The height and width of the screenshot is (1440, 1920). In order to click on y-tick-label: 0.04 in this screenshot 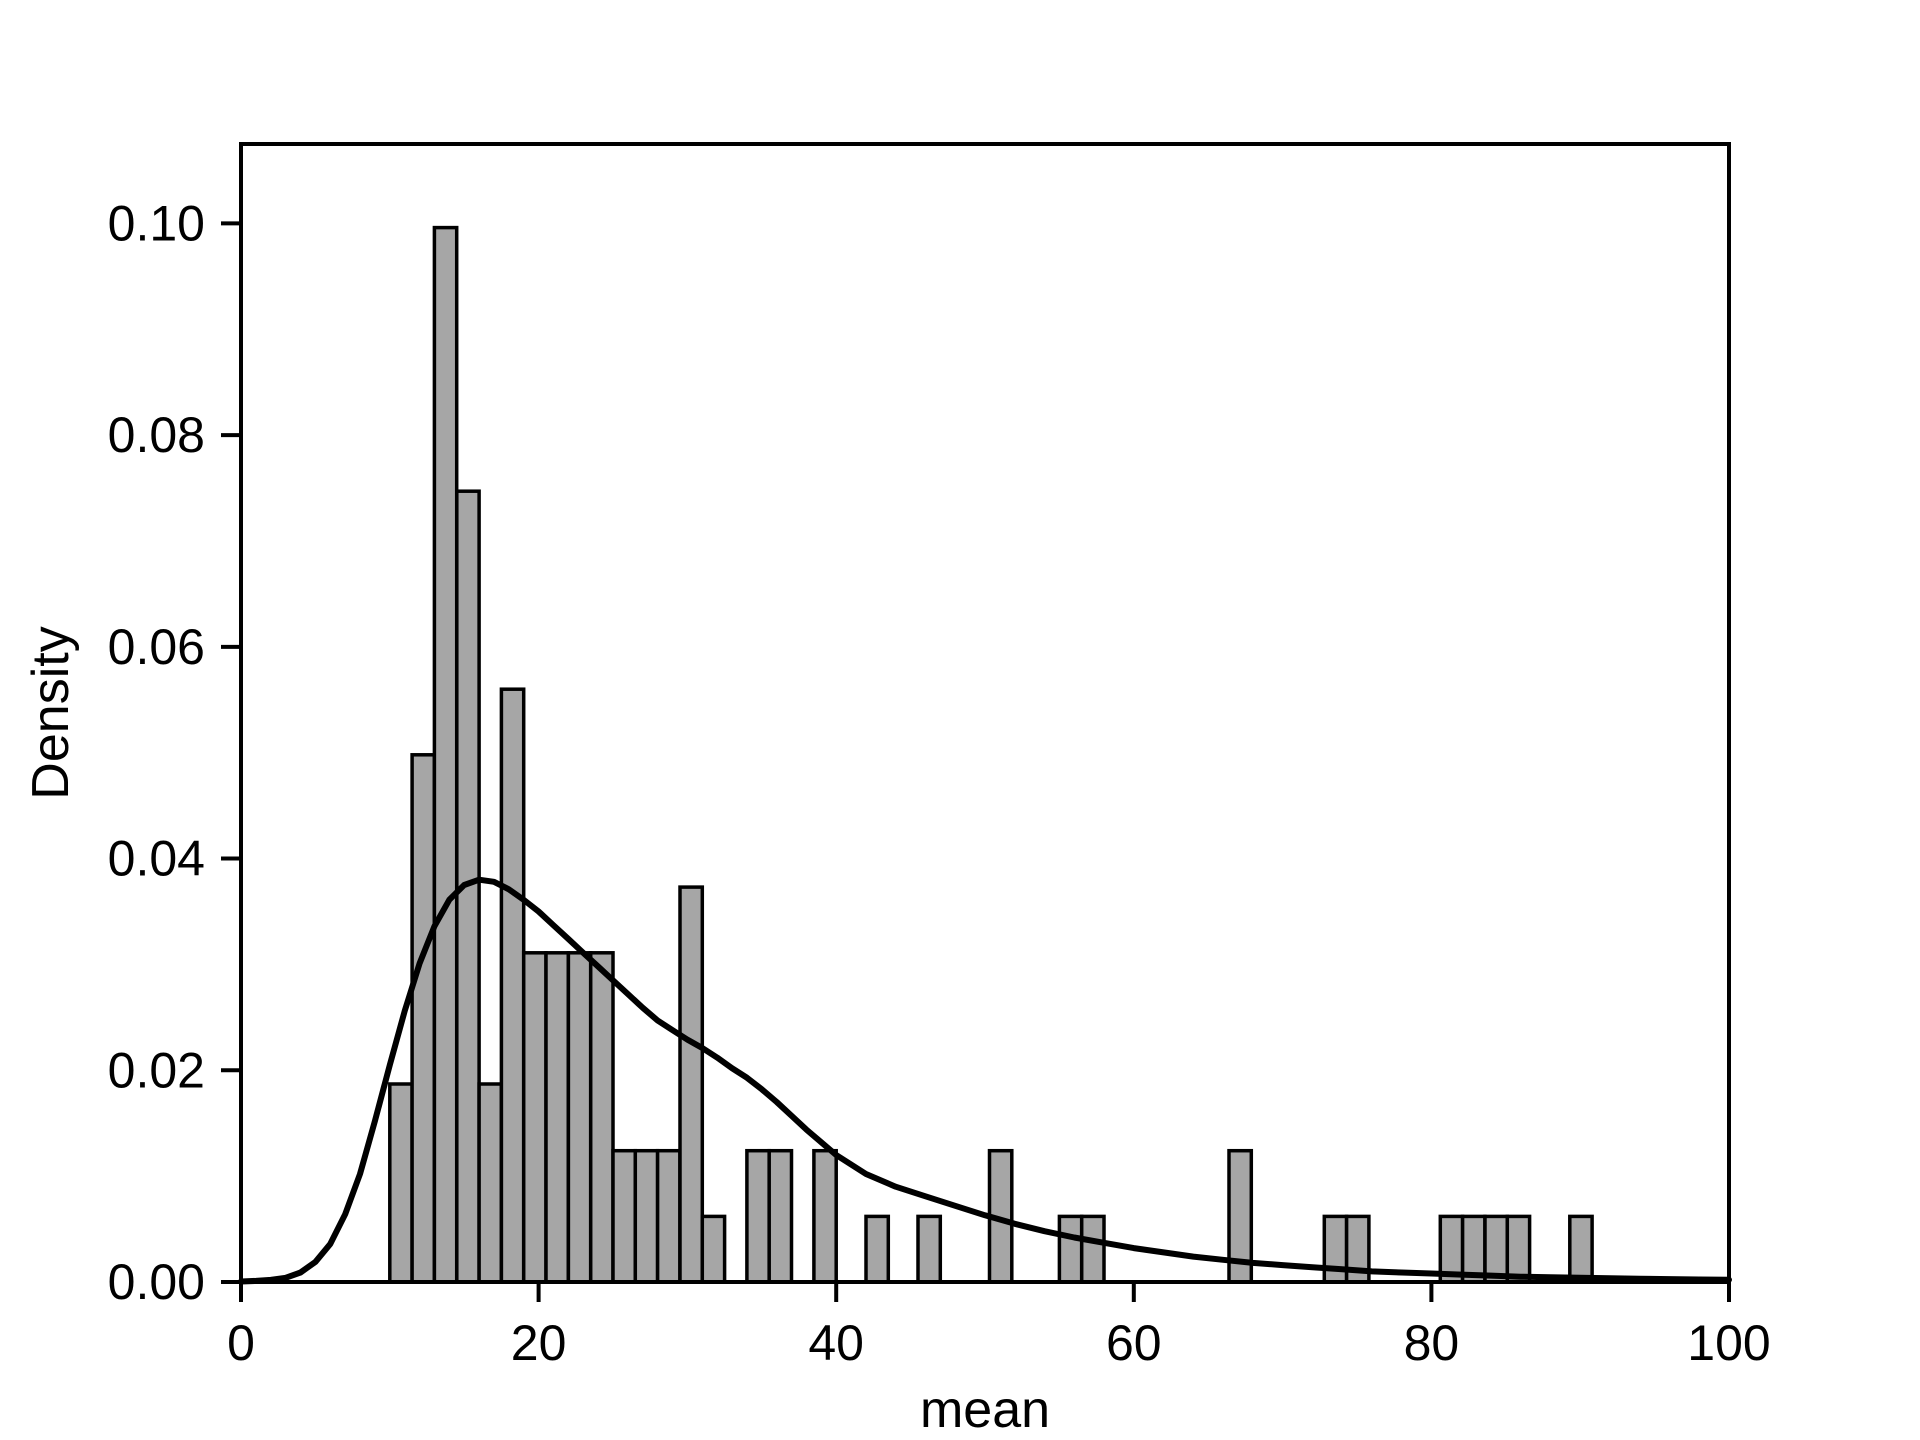, I will do `click(156, 859)`.